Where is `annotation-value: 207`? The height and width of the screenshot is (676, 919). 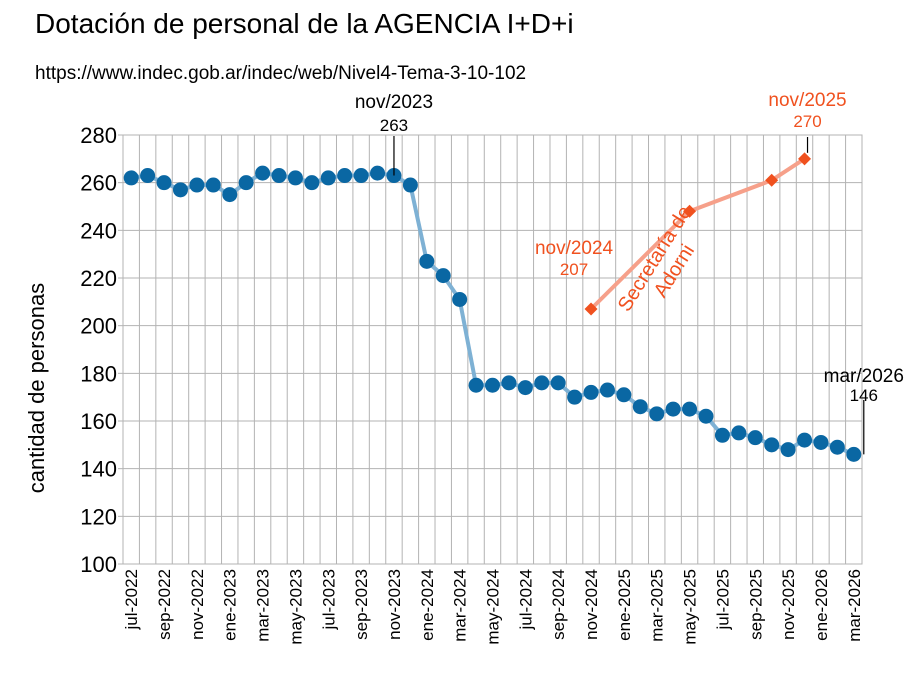
annotation-value: 207 is located at coordinates (574, 269).